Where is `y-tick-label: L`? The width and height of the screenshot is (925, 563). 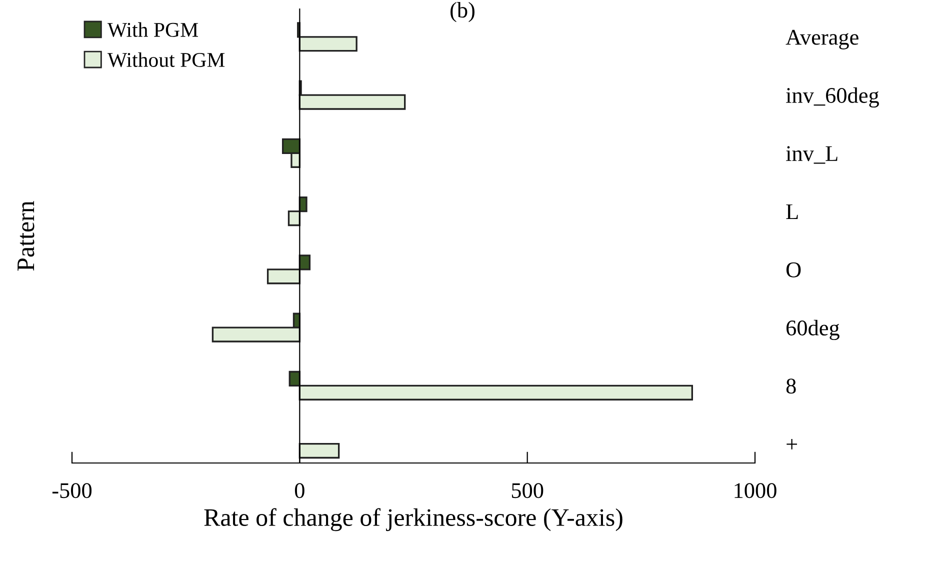
y-tick-label: L is located at coordinates (792, 212).